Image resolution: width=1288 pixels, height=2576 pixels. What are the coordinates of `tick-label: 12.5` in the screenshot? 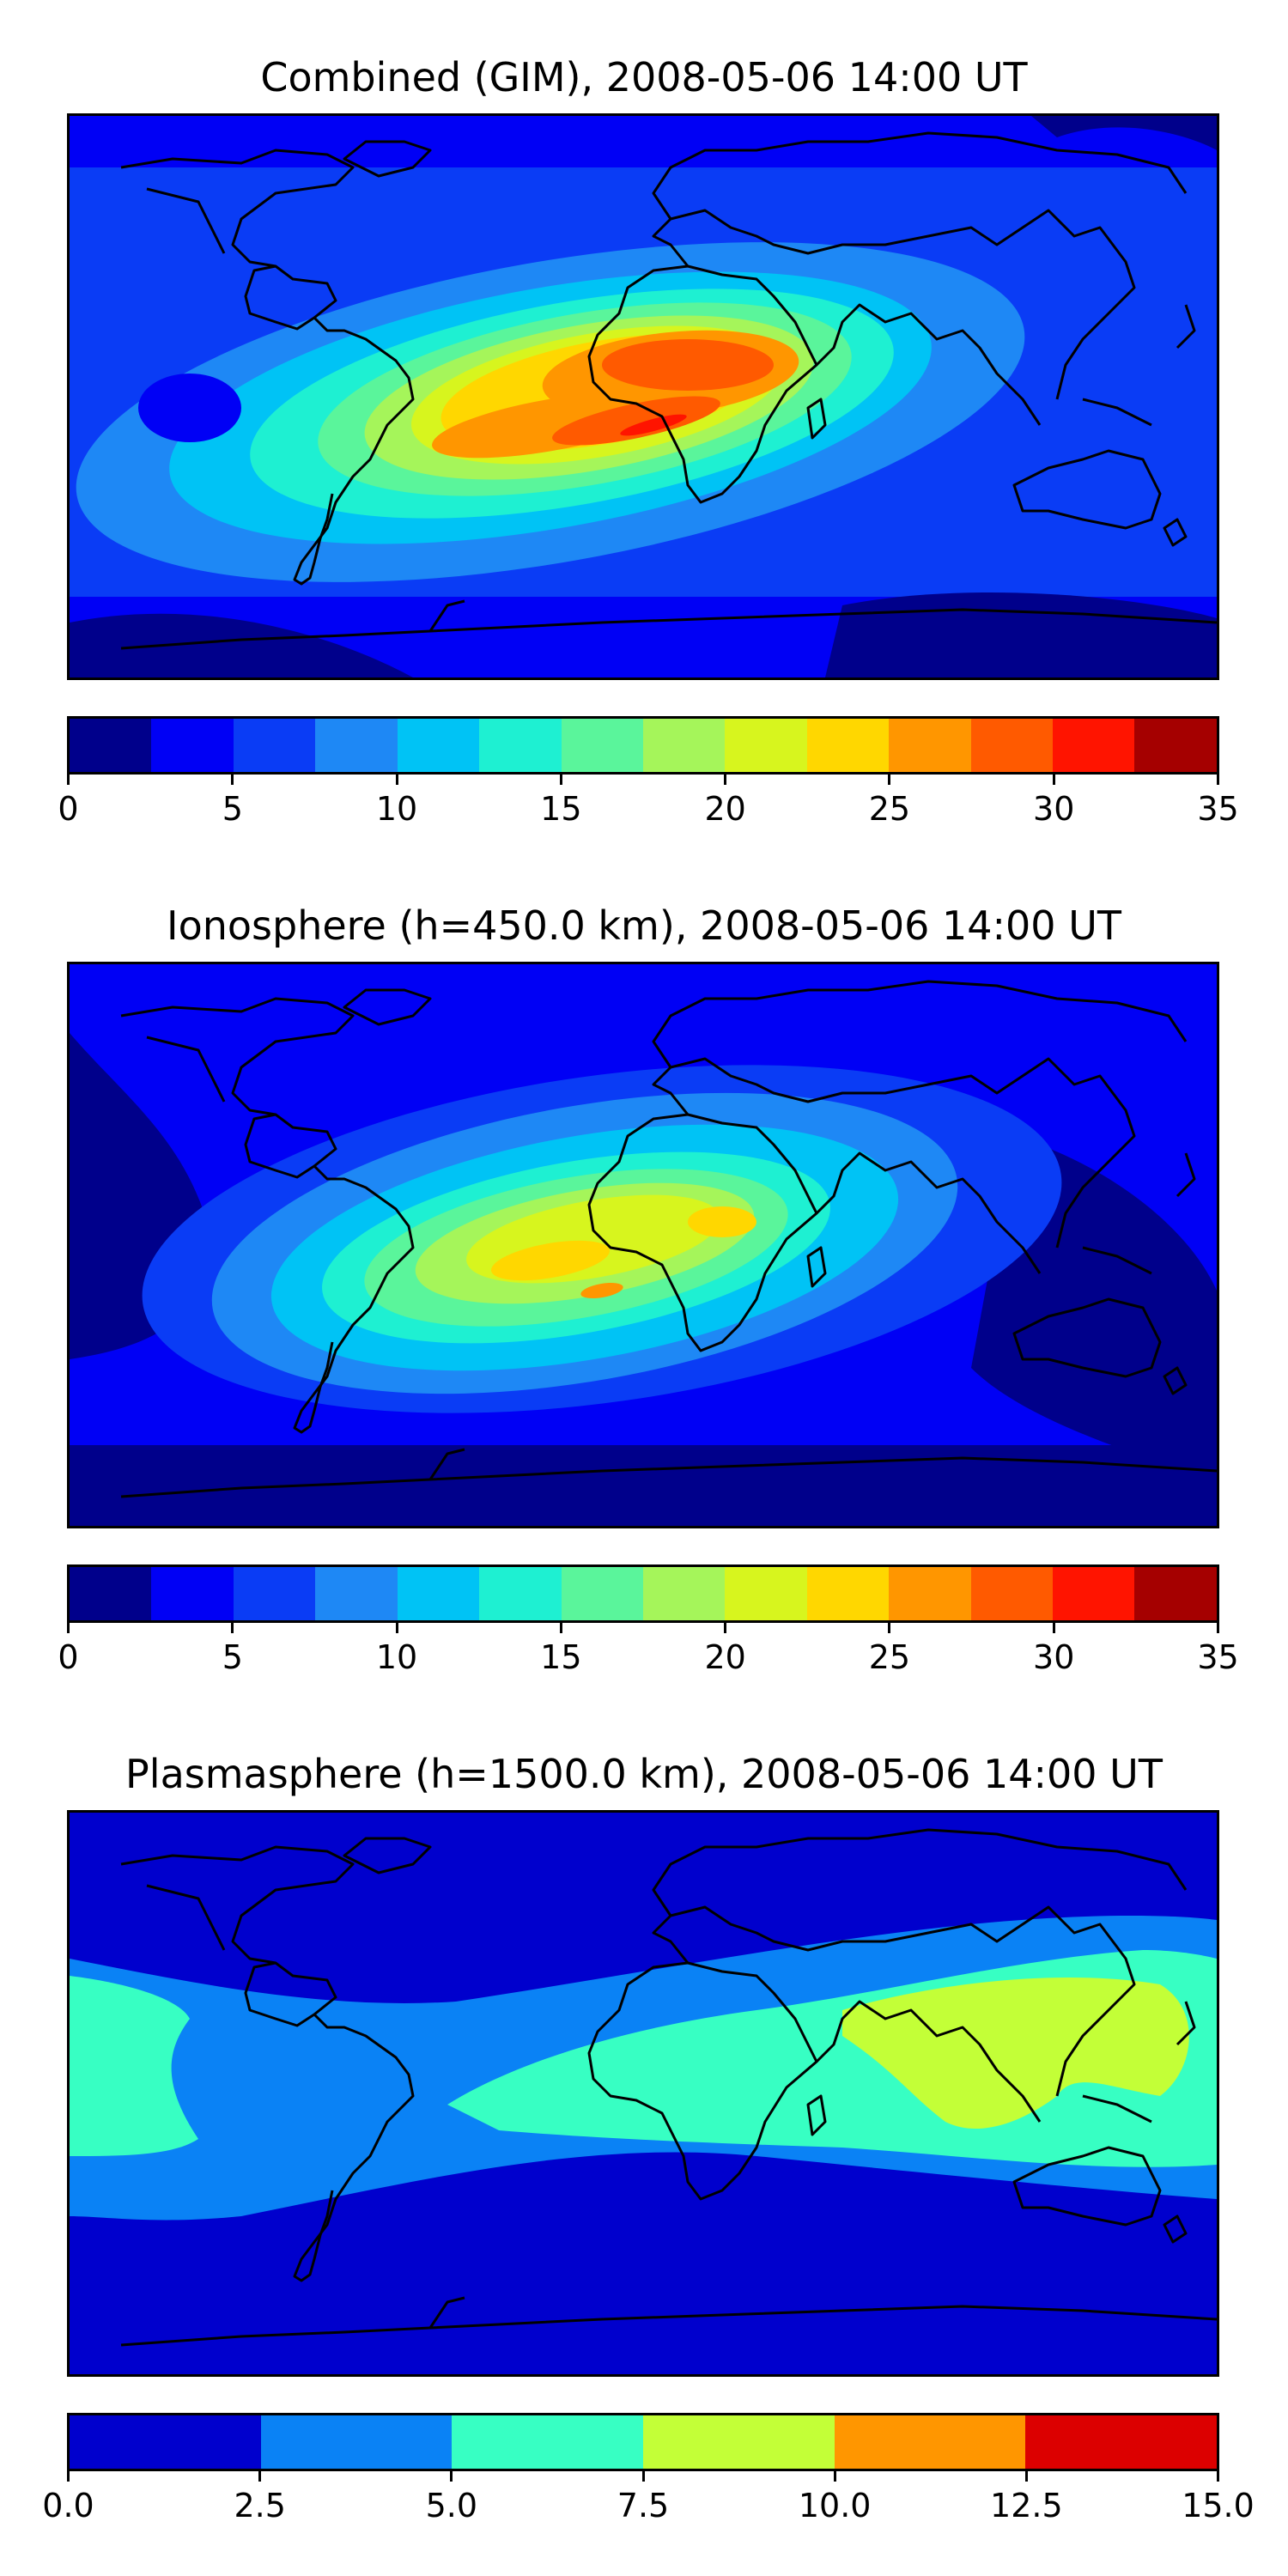 It's located at (1027, 2506).